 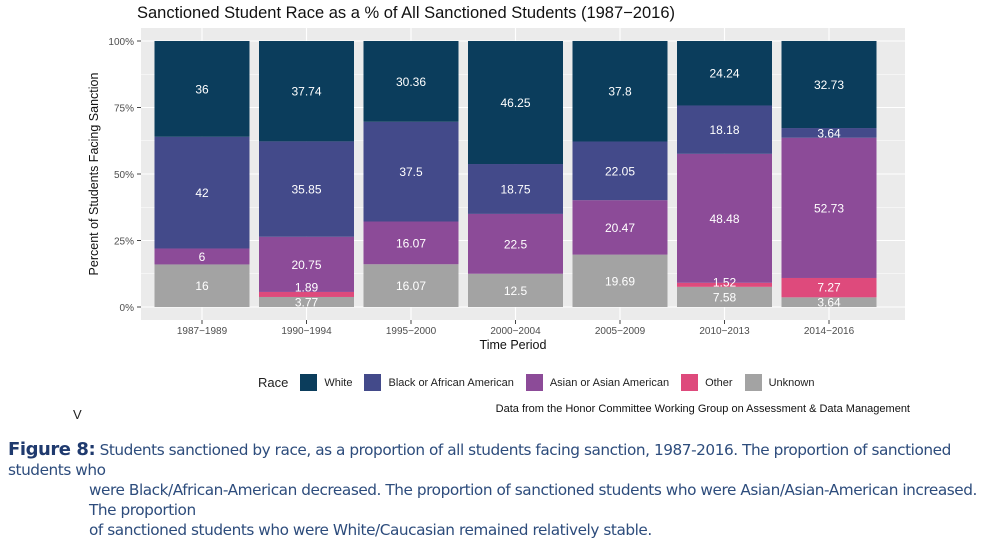 I want to click on data-label: 1.89, so click(x=307, y=287).